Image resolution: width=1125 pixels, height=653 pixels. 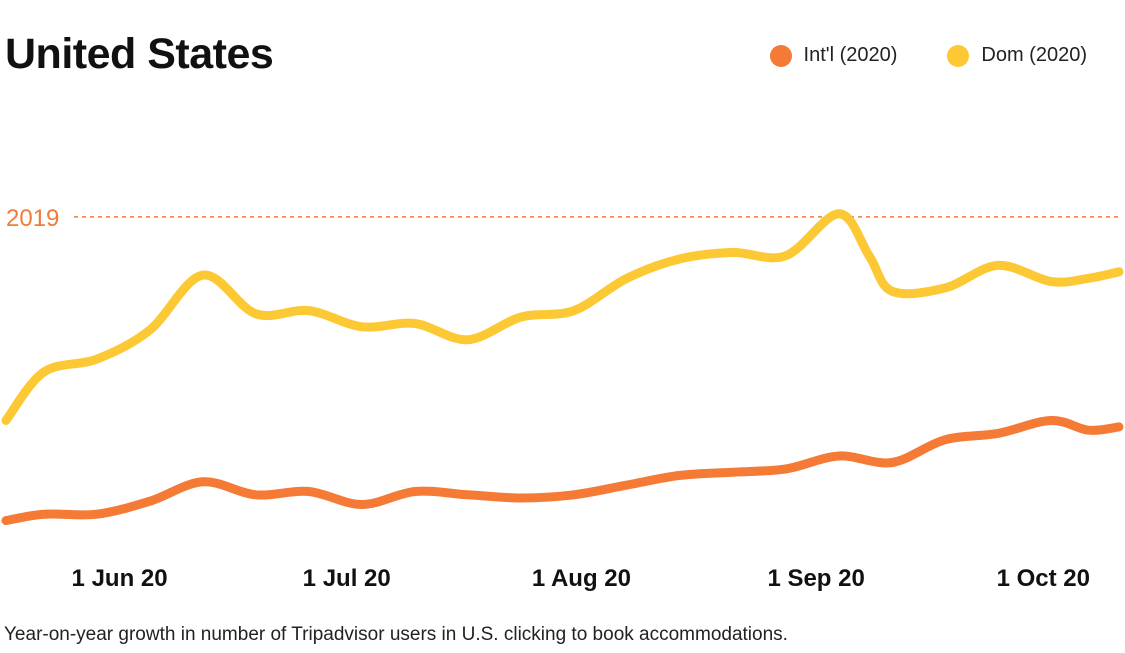 I want to click on legend-item-dom: Dom (2020), so click(x=1017, y=55).